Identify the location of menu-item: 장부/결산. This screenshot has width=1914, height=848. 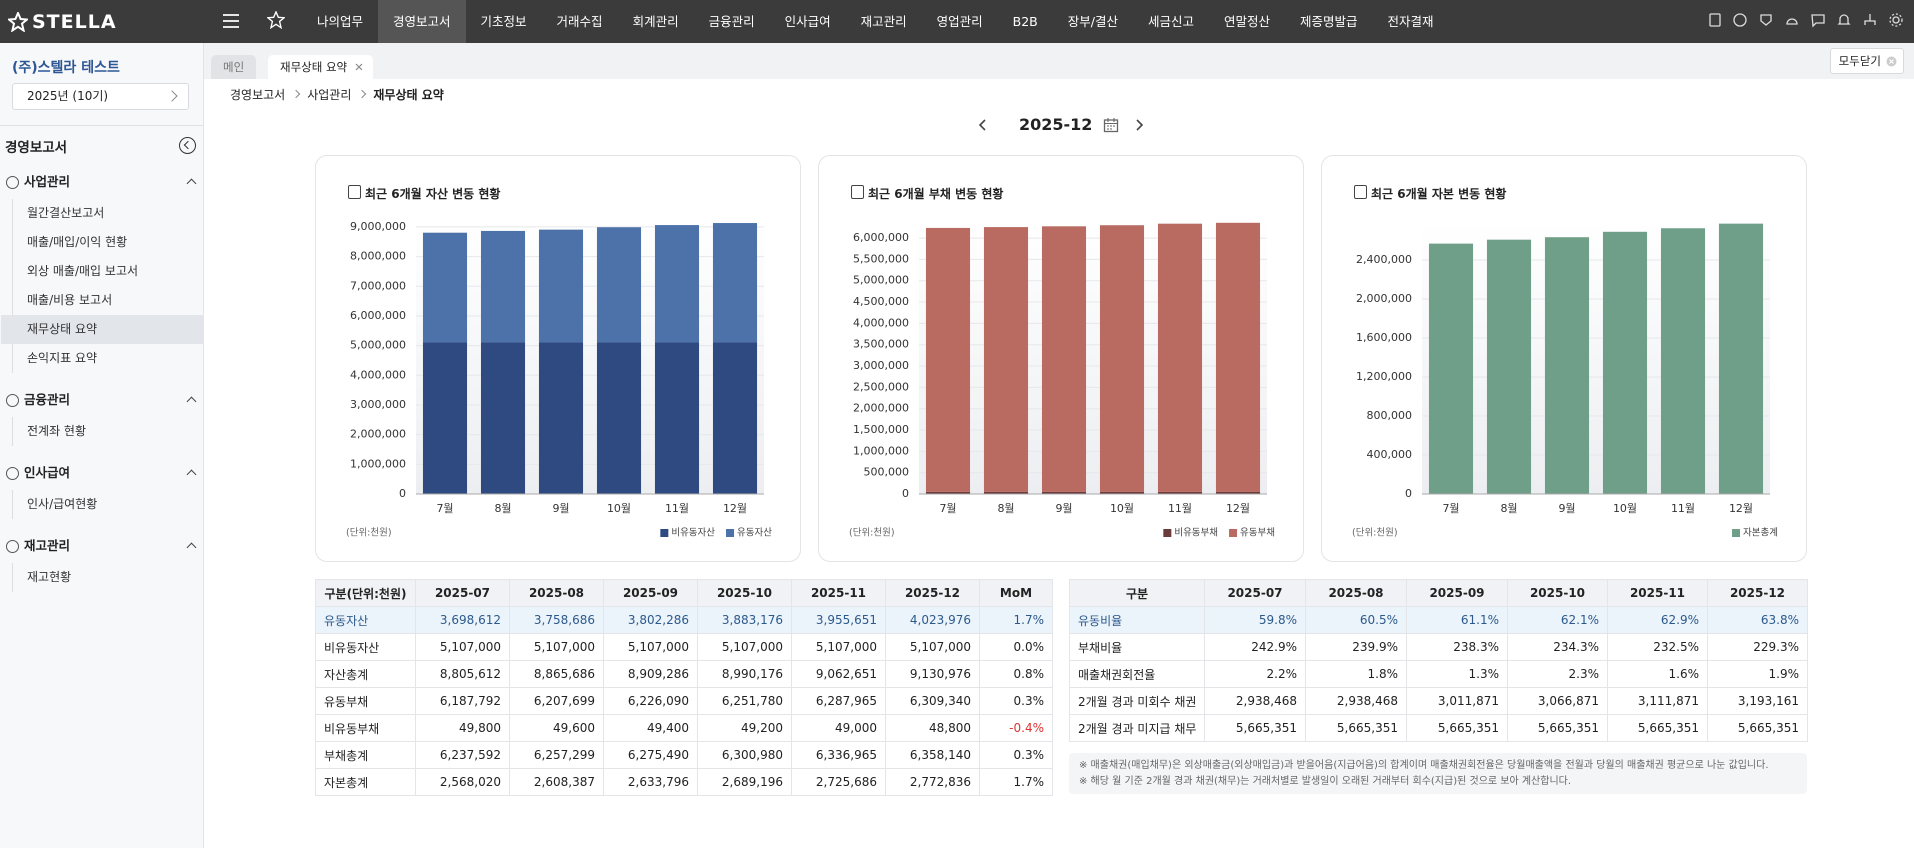
(1092, 21).